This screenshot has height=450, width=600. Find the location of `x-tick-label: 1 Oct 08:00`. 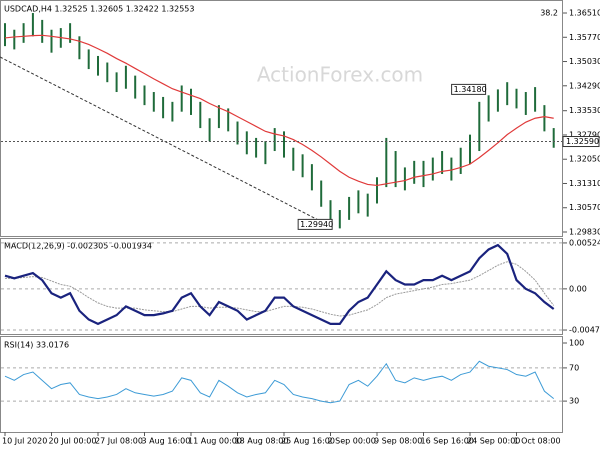

x-tick-label: 1 Oct 08:00 is located at coordinates (537, 441).